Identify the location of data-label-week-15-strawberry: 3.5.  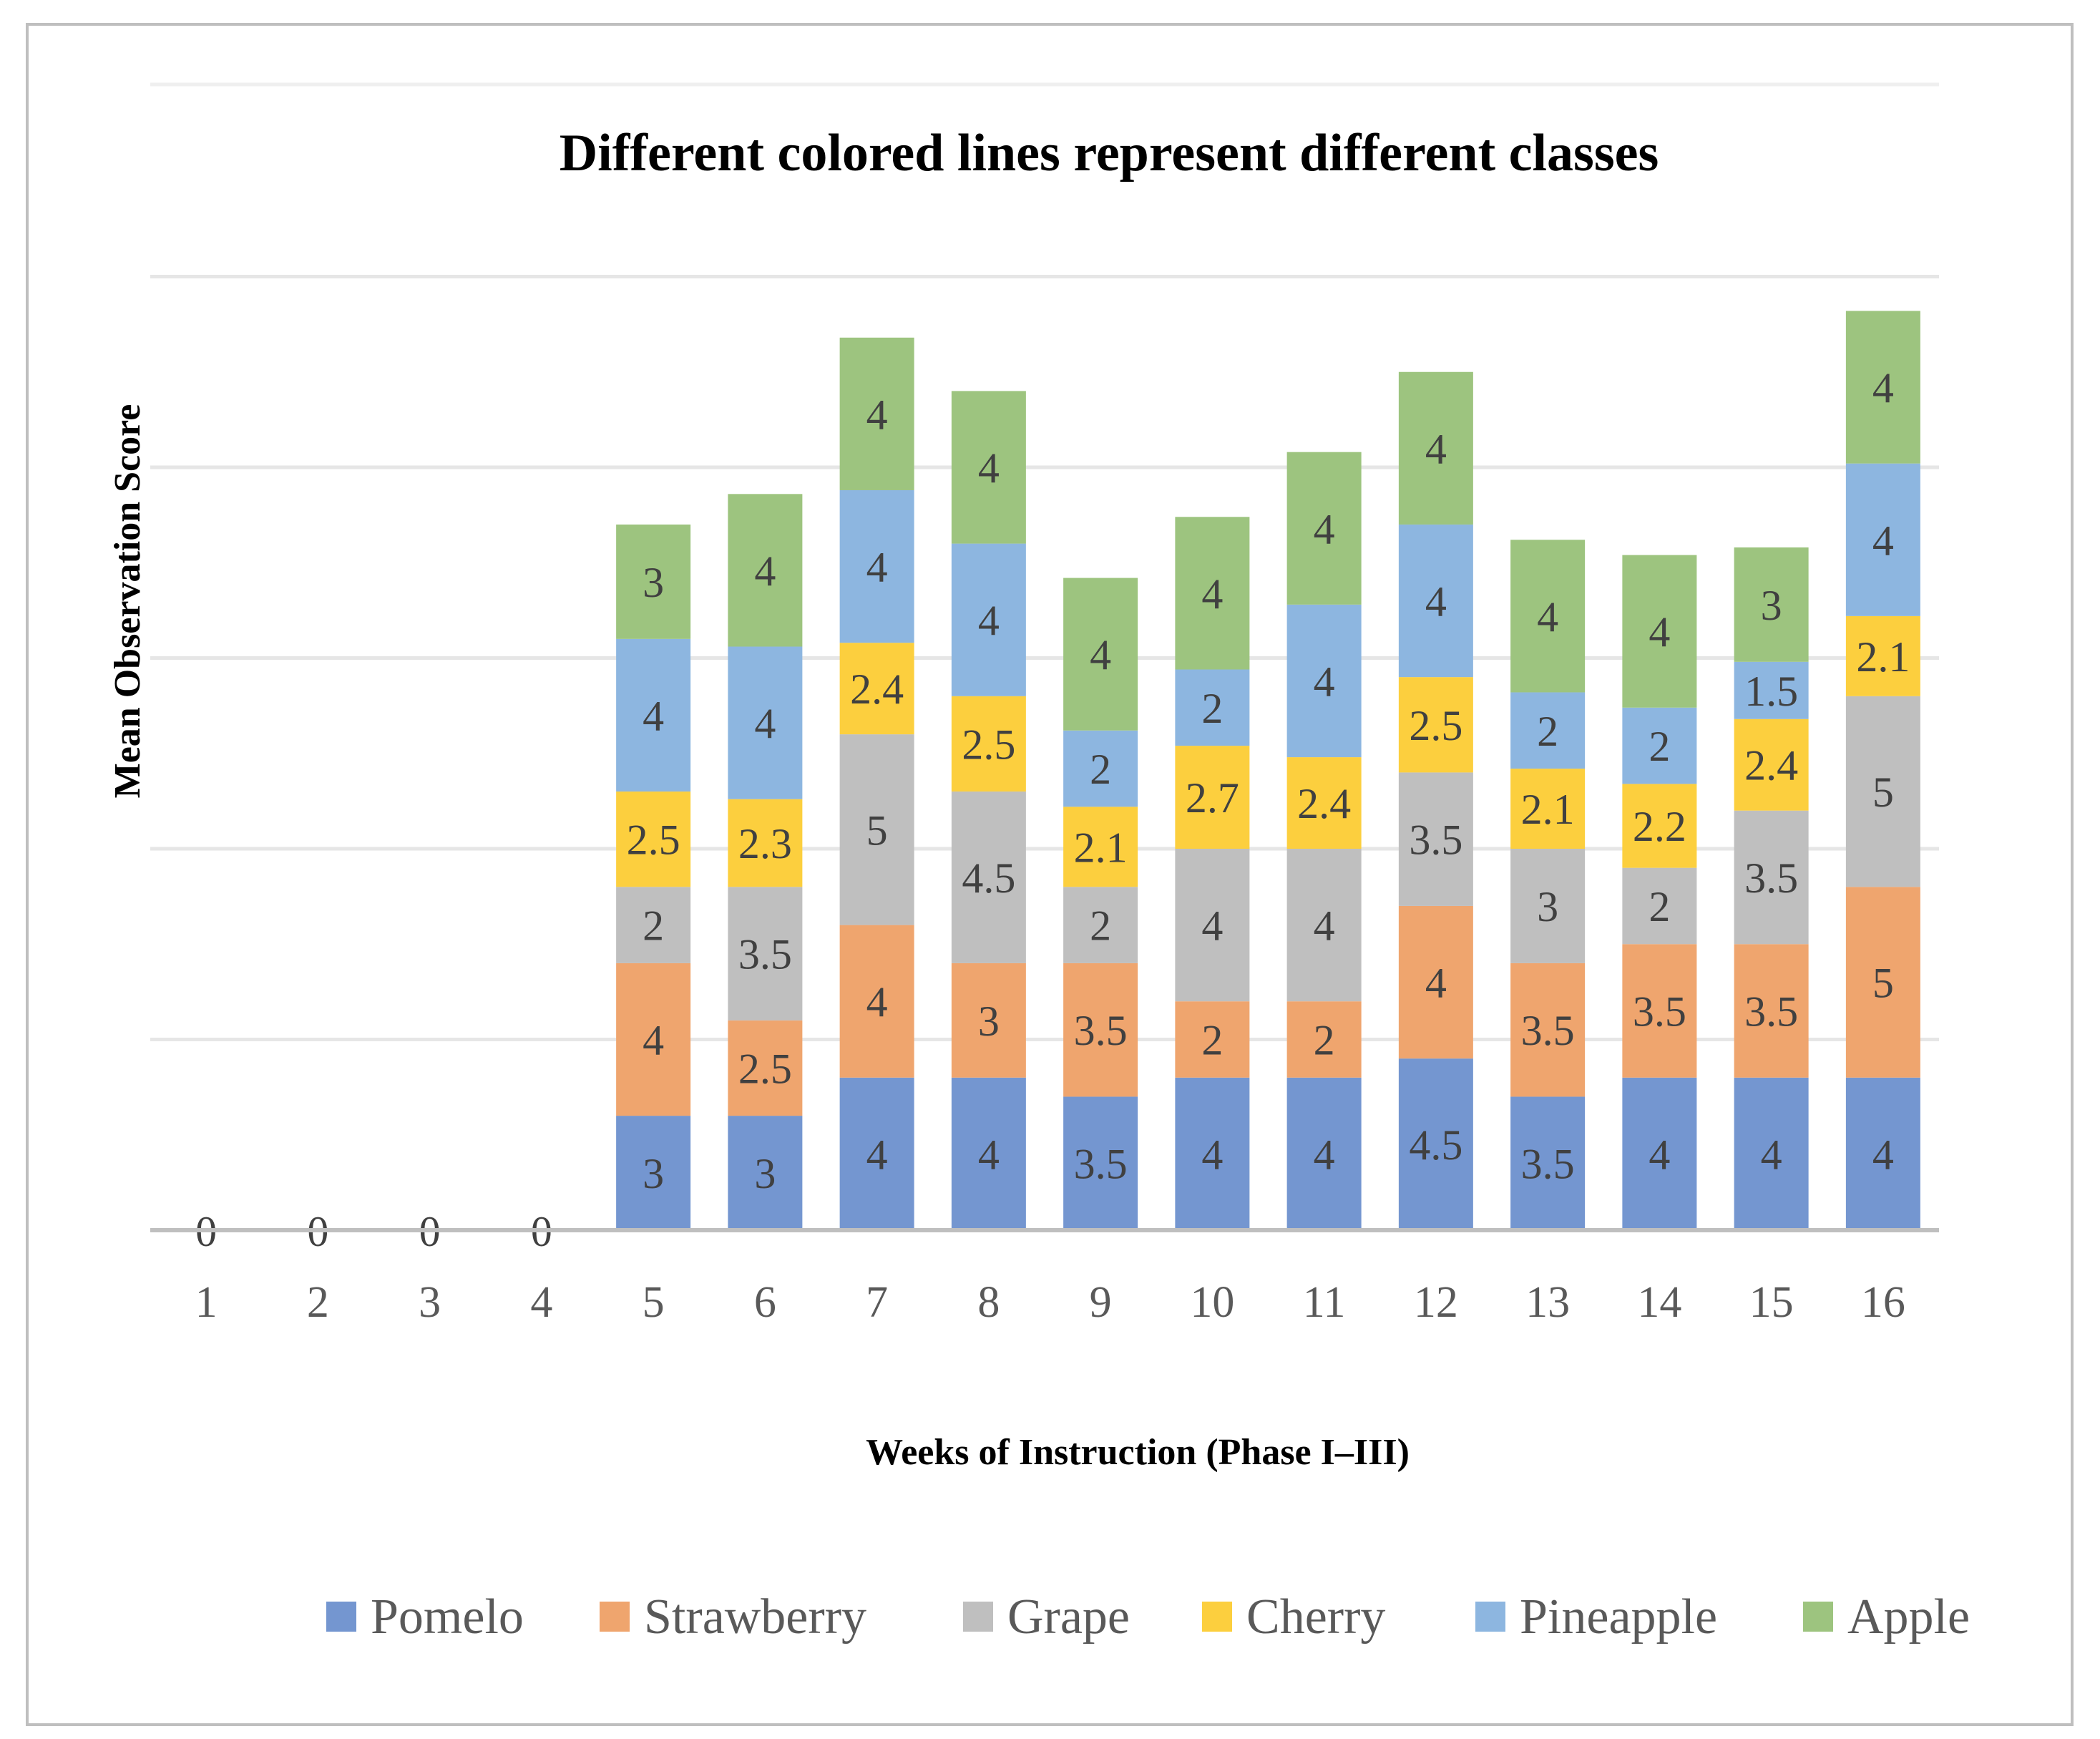
(1771, 1012).